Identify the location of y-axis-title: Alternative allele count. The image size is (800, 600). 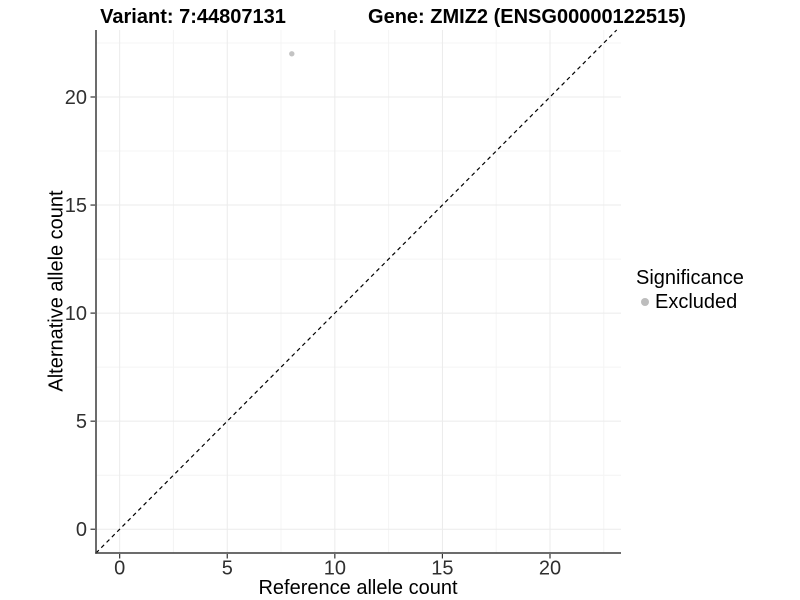
(56, 291).